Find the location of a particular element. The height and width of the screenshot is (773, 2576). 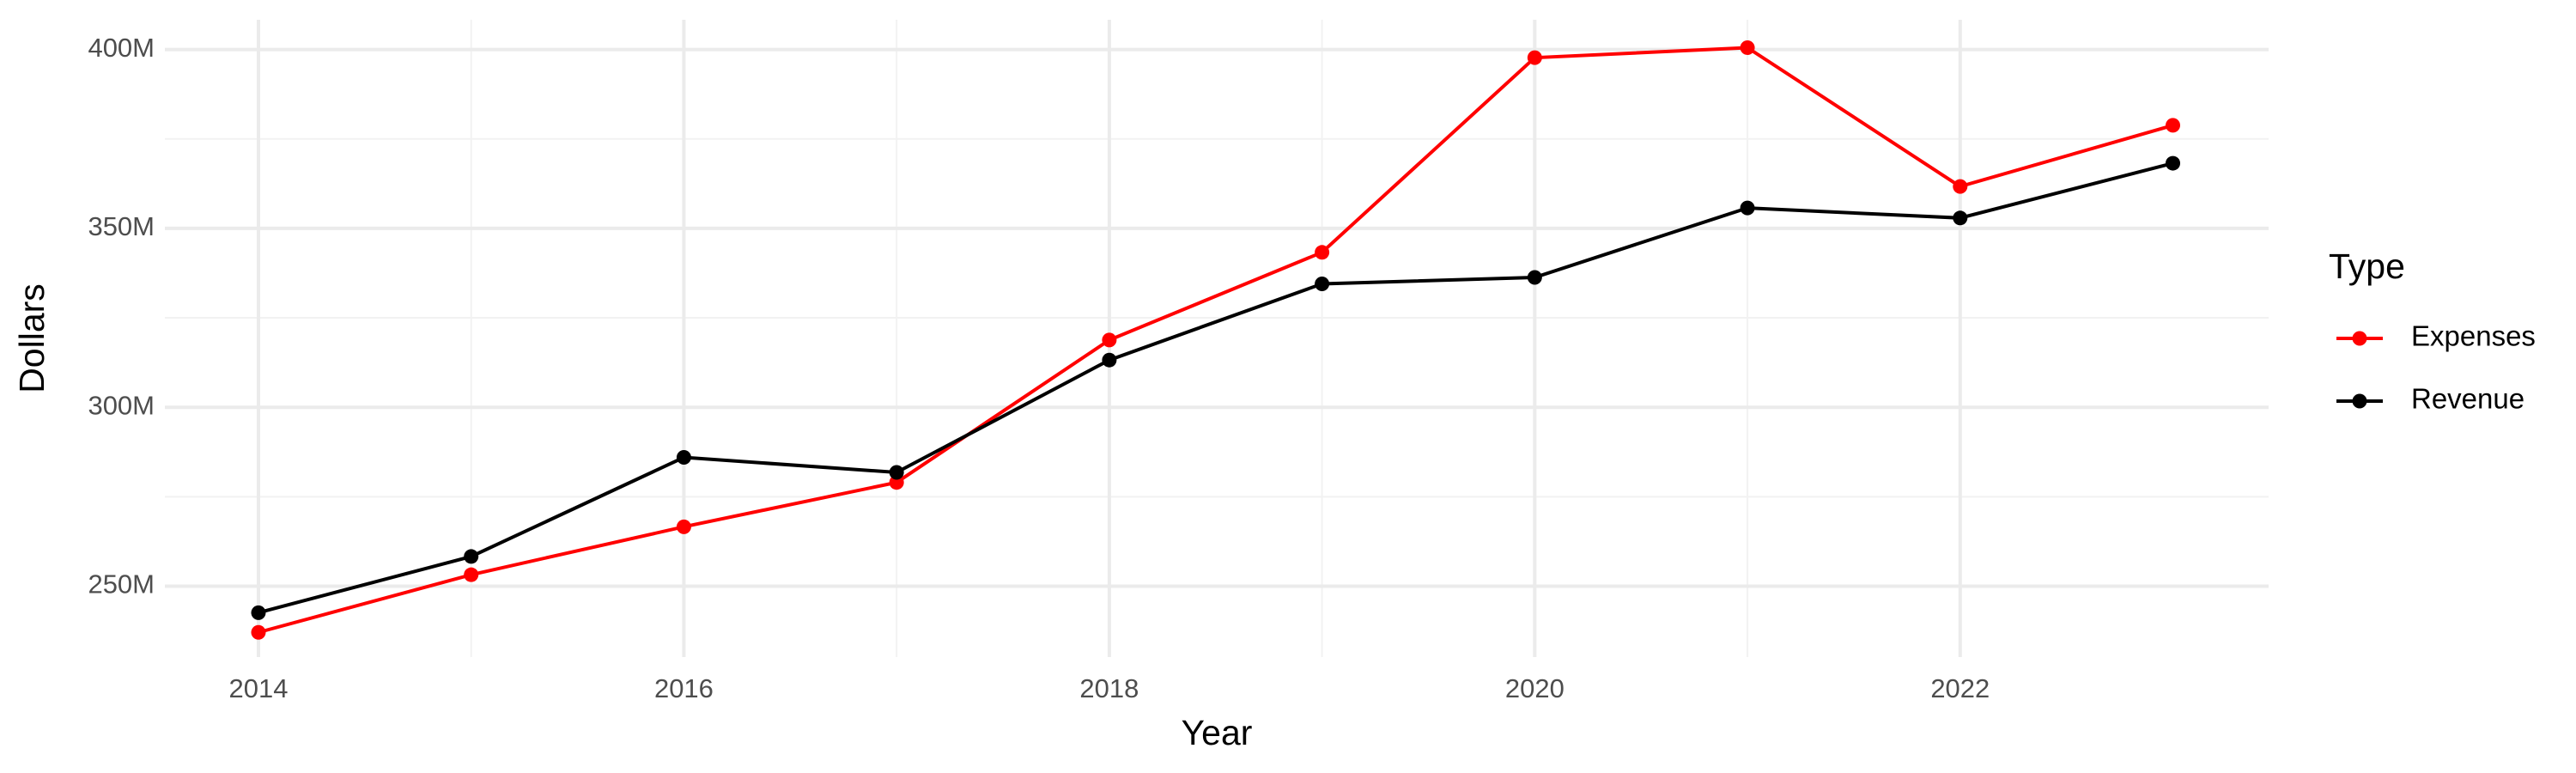

y-tick-label: 250M is located at coordinates (122, 584).